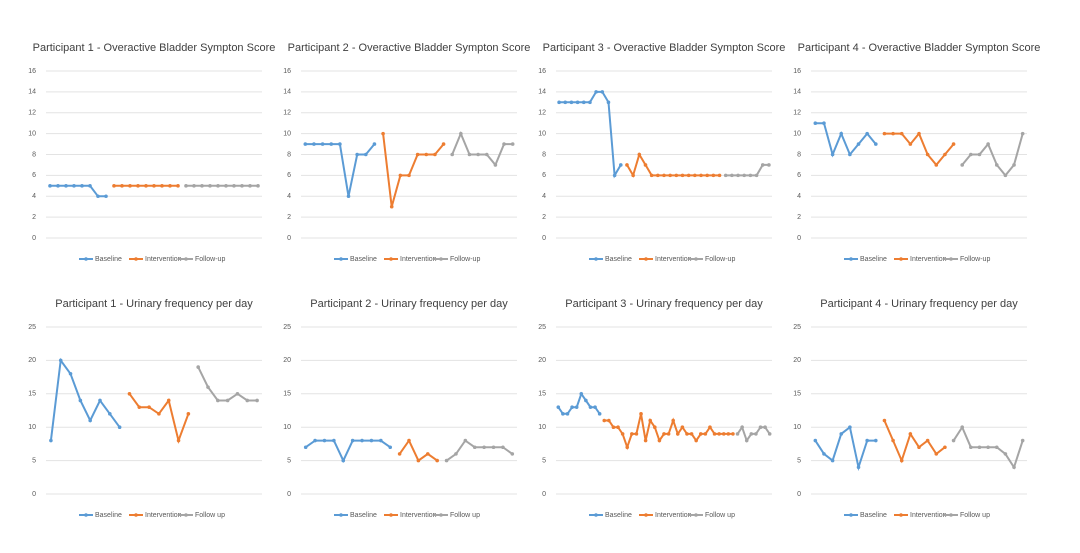 This screenshot has height=553, width=1080. I want to click on legend-label: Follow up, so click(210, 515).